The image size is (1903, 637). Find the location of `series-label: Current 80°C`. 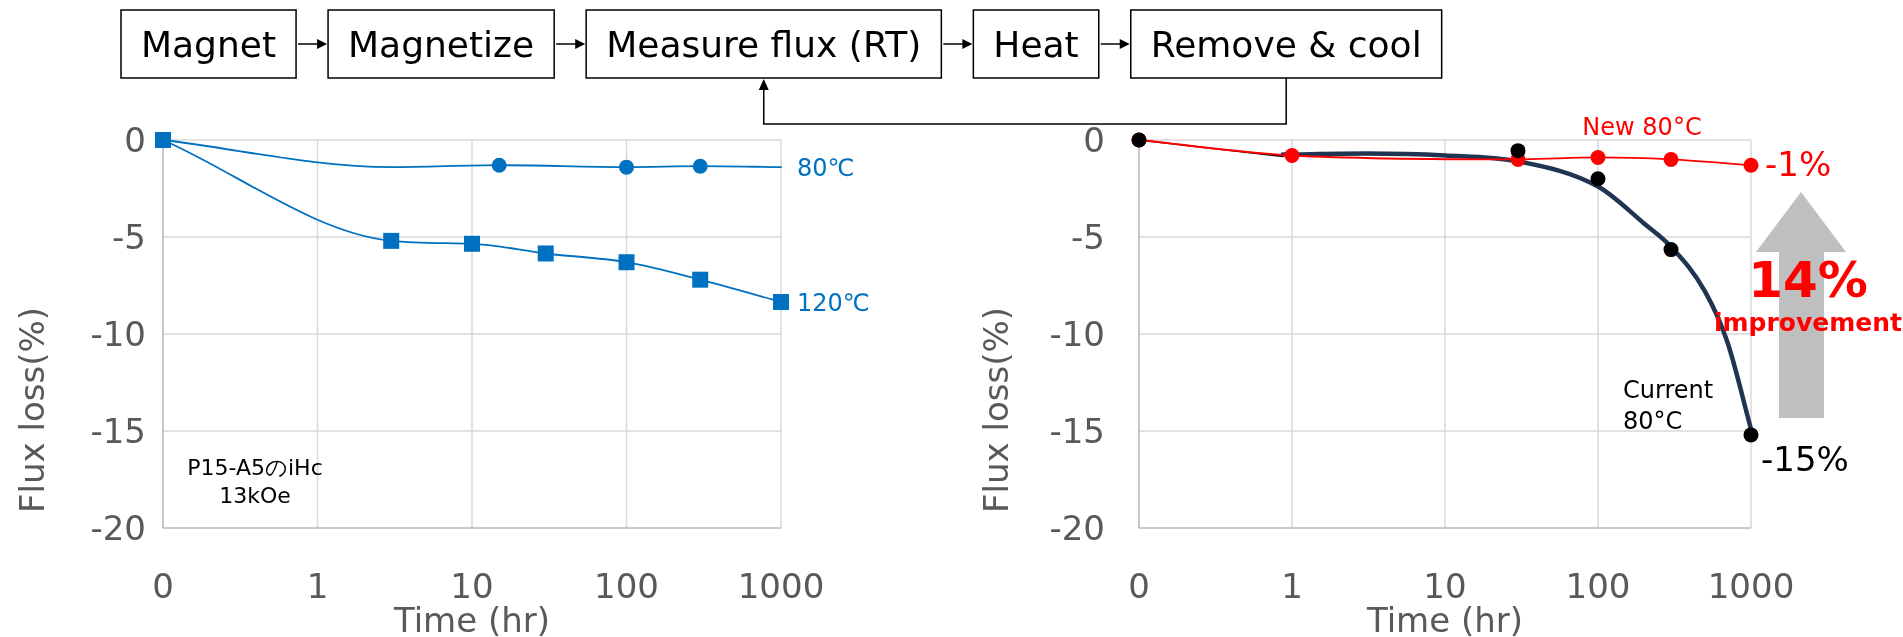

series-label: Current 80°C is located at coordinates (1668, 405).